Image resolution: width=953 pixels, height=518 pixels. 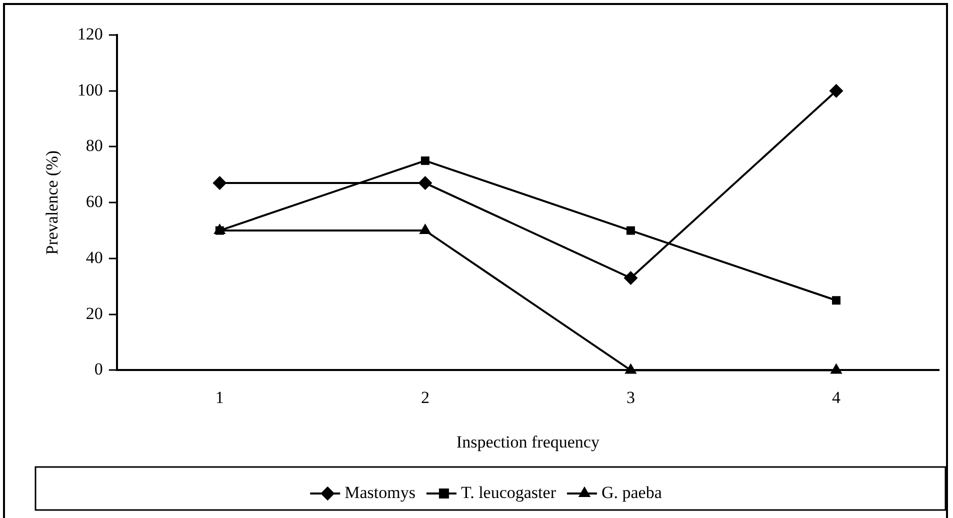 What do you see at coordinates (380, 492) in the screenshot?
I see `legend-label: Mastomys` at bounding box center [380, 492].